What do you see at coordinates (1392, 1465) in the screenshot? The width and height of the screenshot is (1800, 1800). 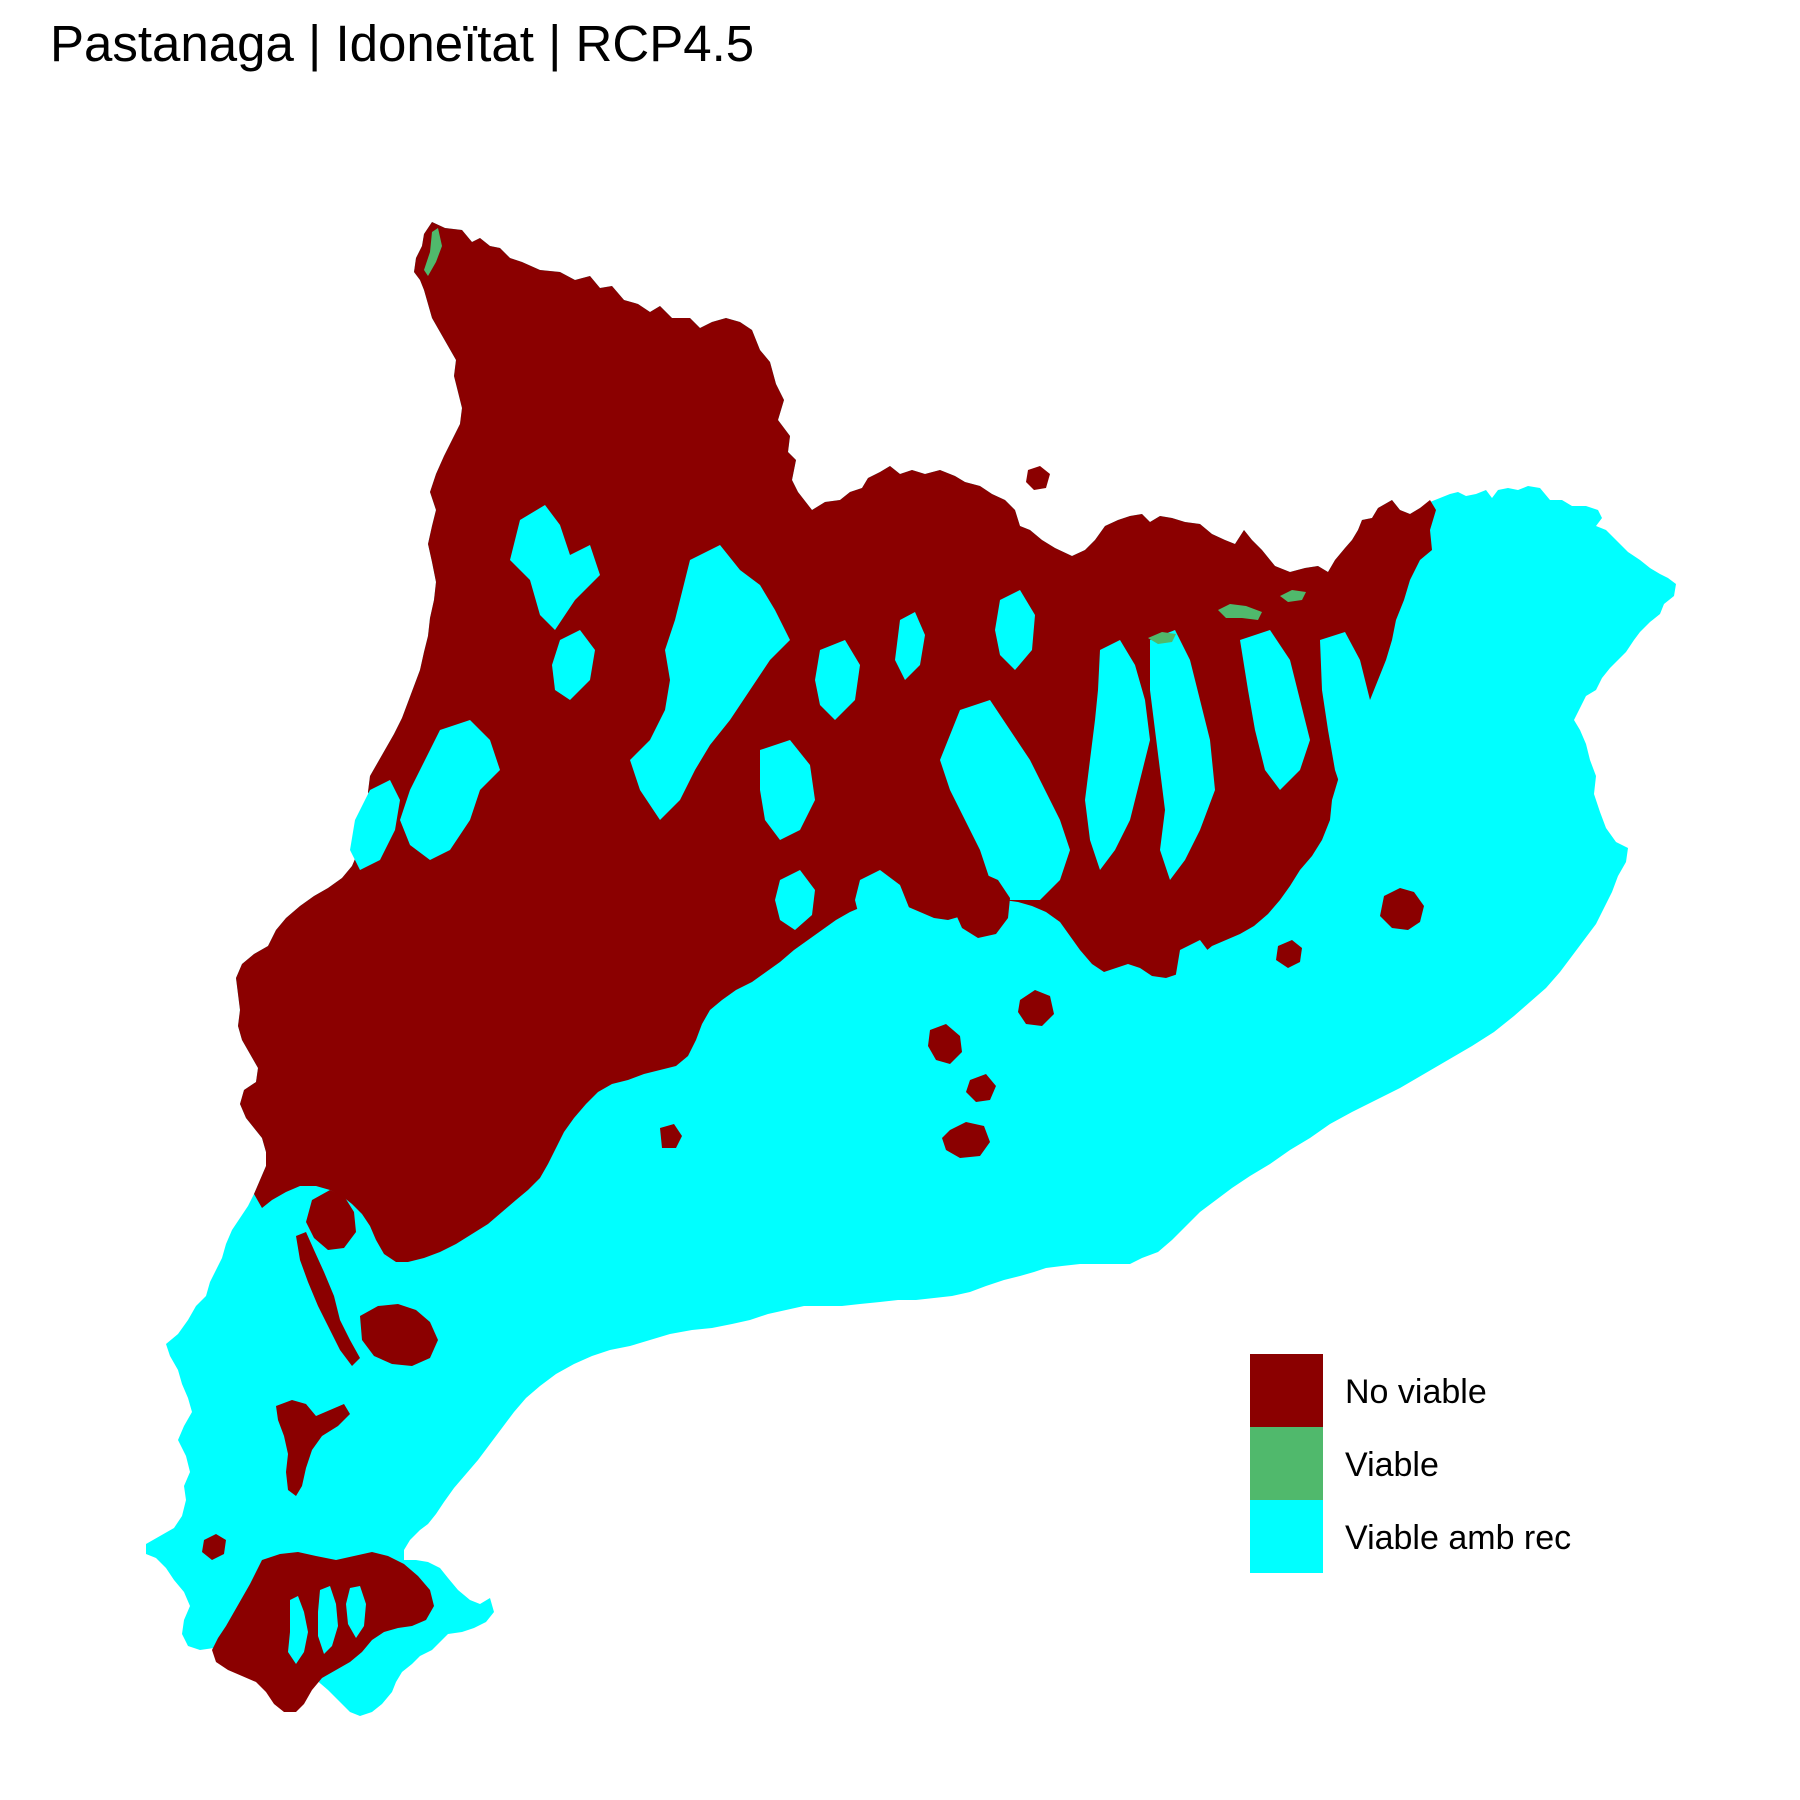 I see `legend-label-viable: Viable` at bounding box center [1392, 1465].